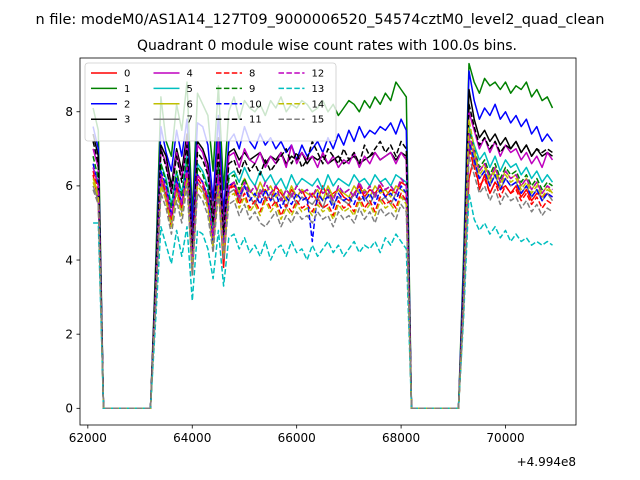 The height and width of the screenshot is (480, 640). What do you see at coordinates (127, 104) in the screenshot?
I see `legend-label-2: 2` at bounding box center [127, 104].